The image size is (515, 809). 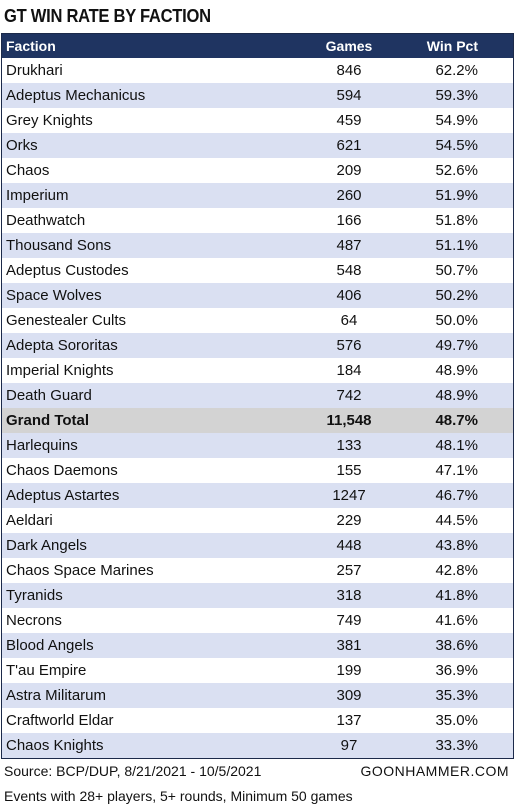 What do you see at coordinates (456, 245) in the screenshot?
I see `cell: 51.1%` at bounding box center [456, 245].